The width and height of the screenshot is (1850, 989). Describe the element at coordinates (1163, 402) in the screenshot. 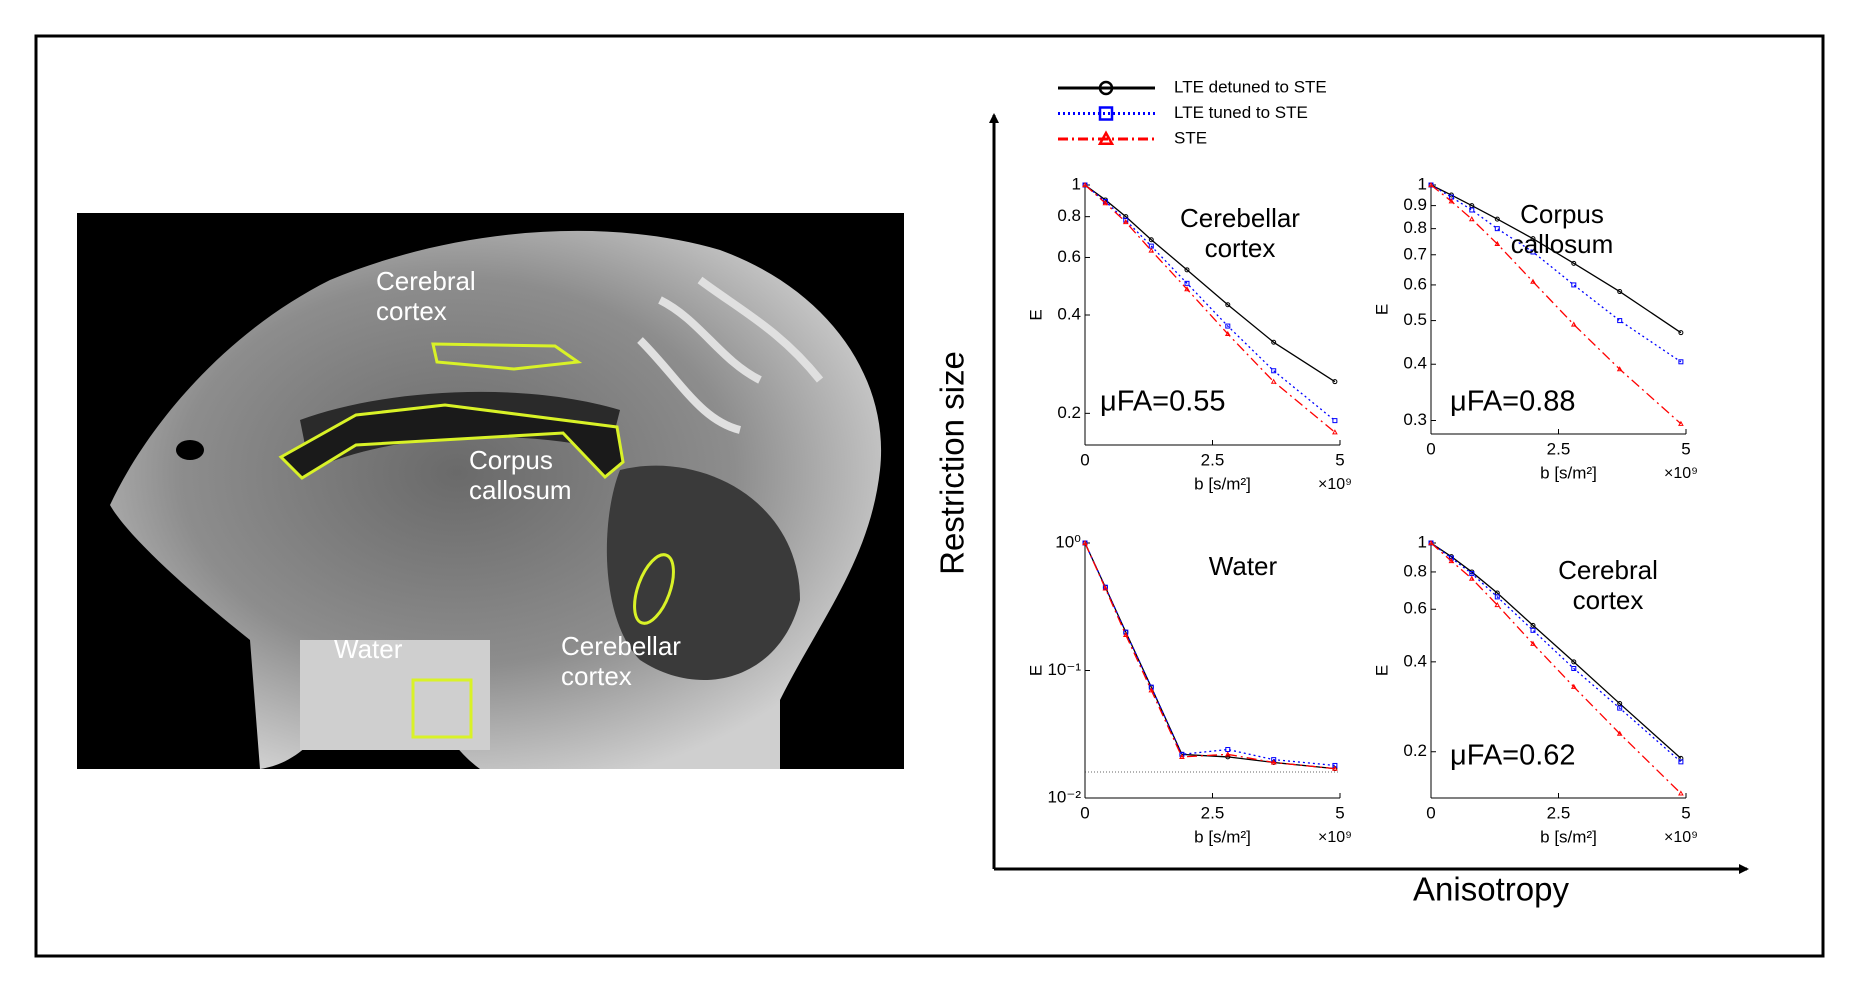

I see `annotation: μFA=0.55` at that location.